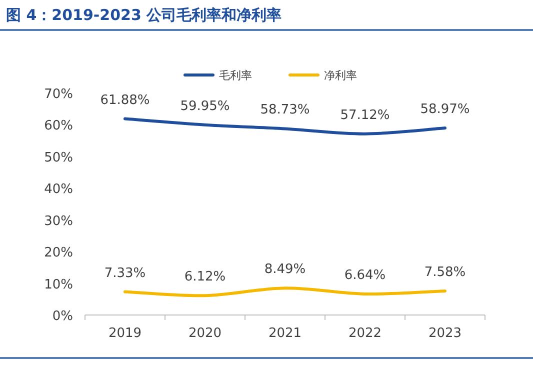 This screenshot has height=386, width=533. What do you see at coordinates (365, 333) in the screenshot?
I see `x-tick-label: 2022` at bounding box center [365, 333].